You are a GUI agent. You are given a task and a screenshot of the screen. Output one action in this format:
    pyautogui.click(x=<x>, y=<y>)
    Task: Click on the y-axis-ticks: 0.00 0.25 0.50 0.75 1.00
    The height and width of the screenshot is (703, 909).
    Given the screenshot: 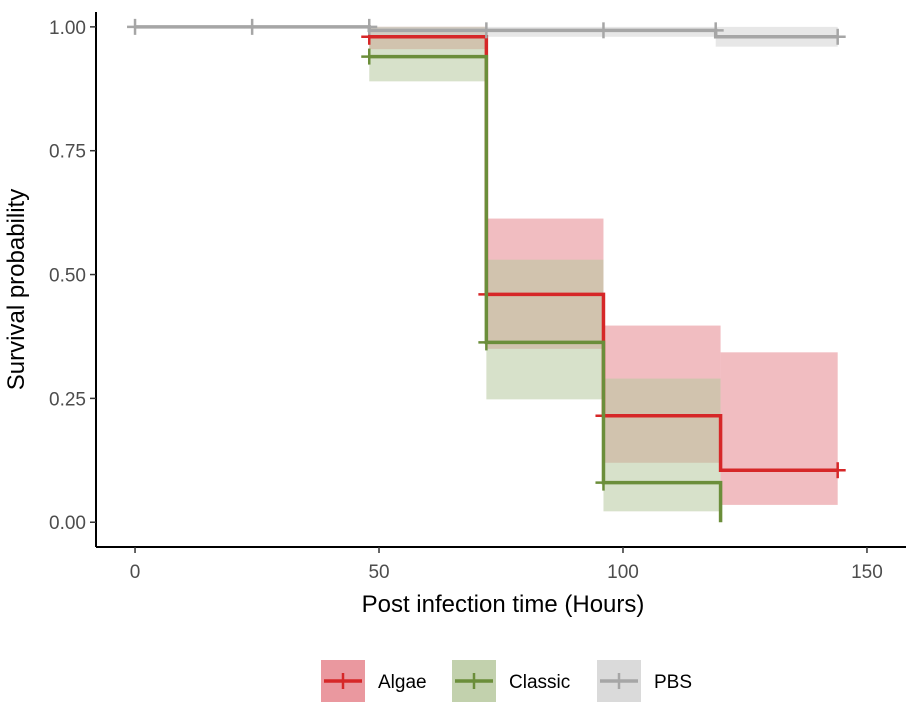 What is the action you would take?
    pyautogui.click(x=72, y=276)
    